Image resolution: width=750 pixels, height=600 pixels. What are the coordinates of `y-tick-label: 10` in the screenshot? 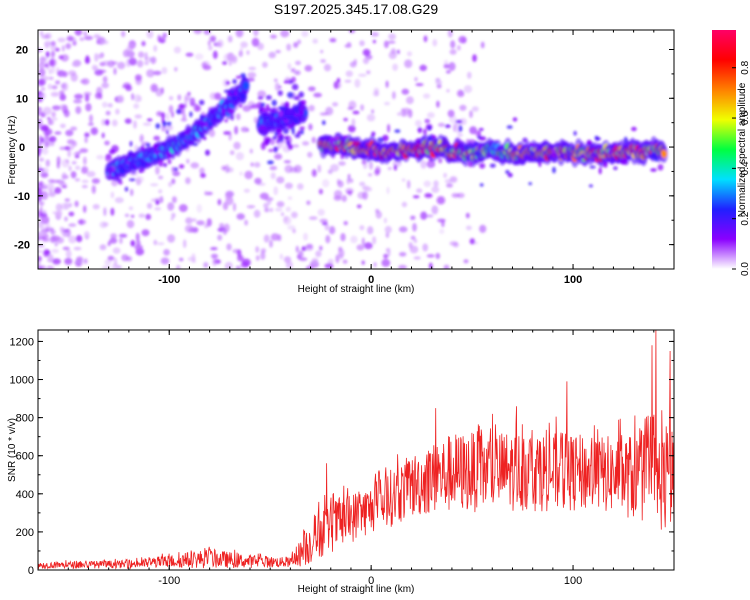 It's located at (22, 99).